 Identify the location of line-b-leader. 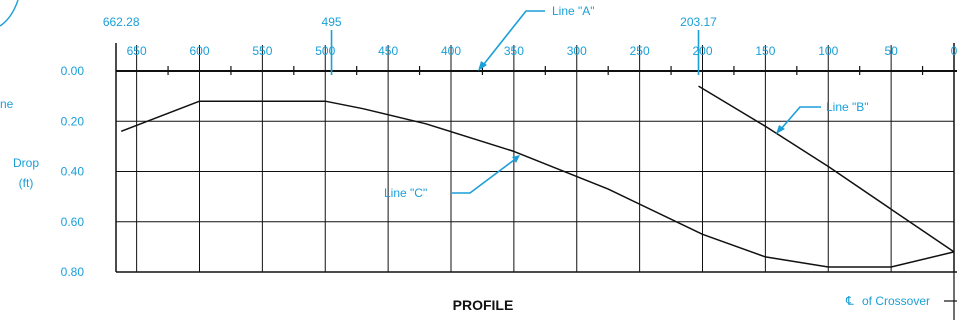
(798, 120).